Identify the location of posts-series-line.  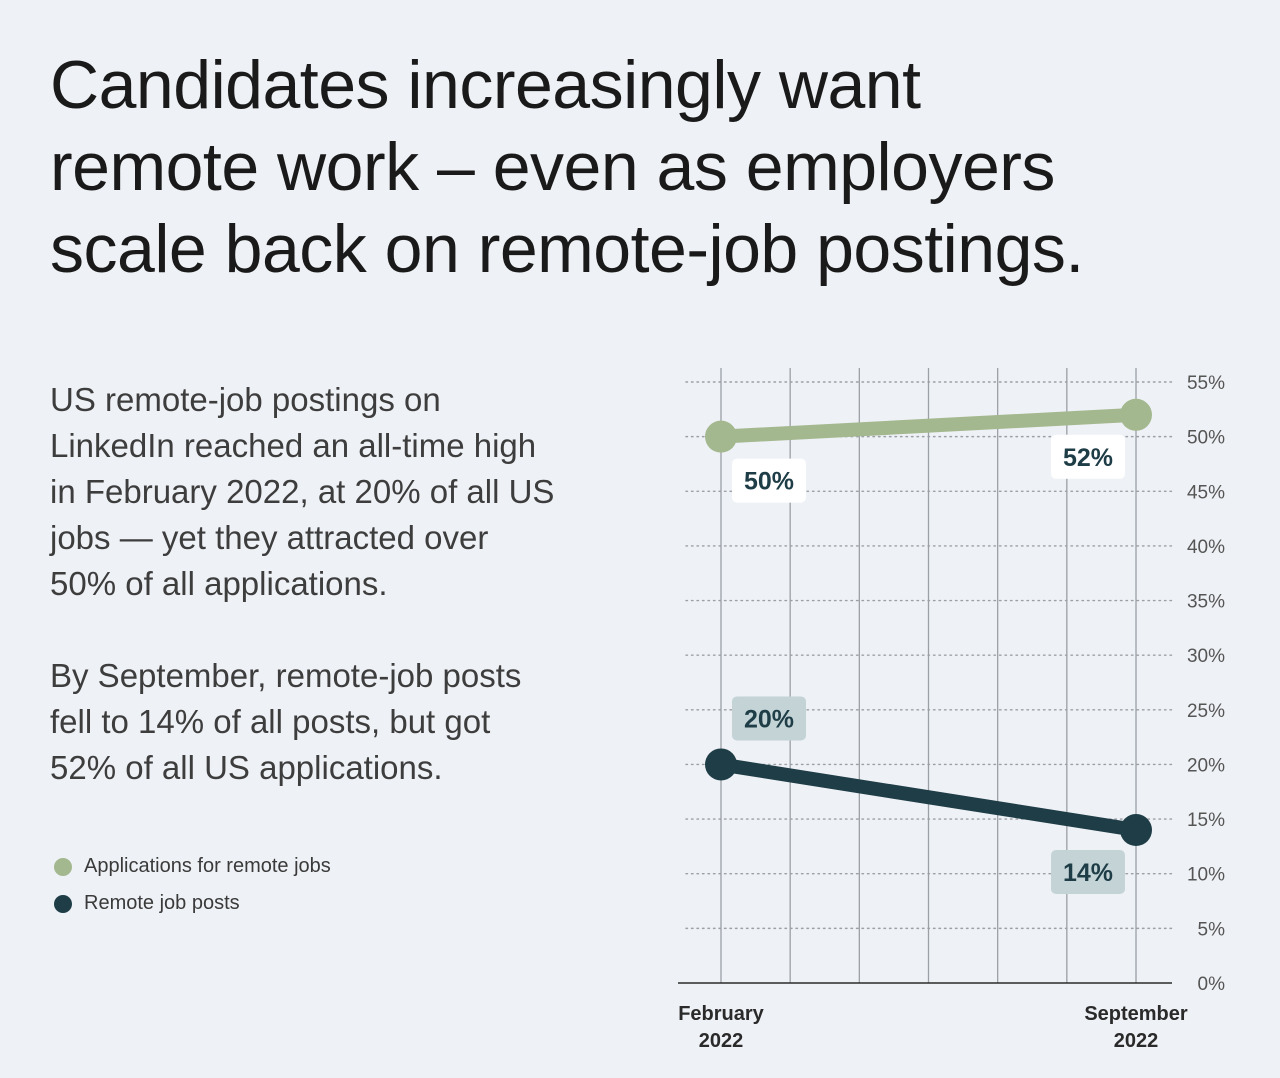
(928, 797).